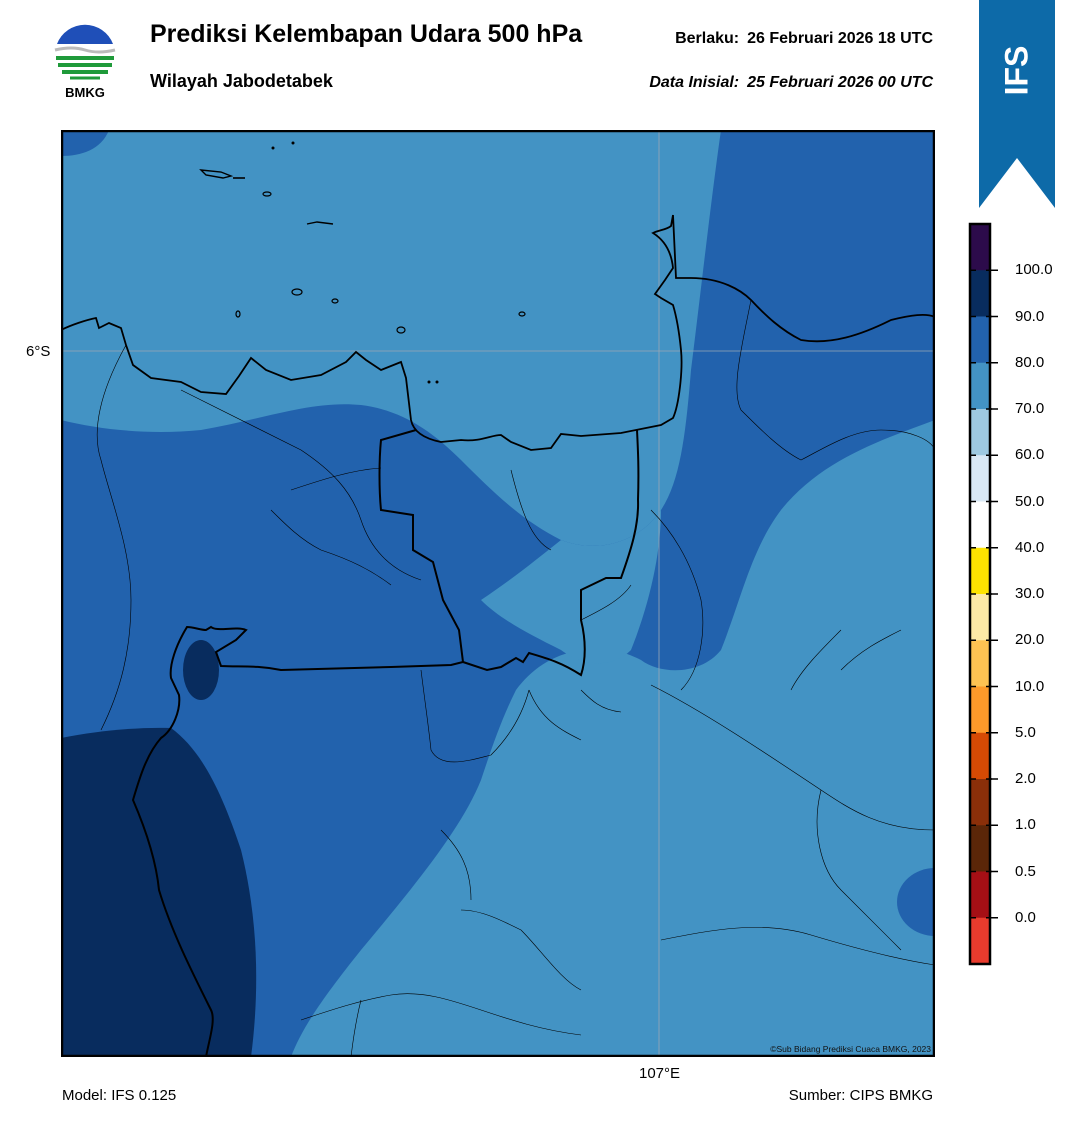 This screenshot has width=1081, height=1128. I want to click on colorbar-tick-label: 30.0, so click(1030, 593).